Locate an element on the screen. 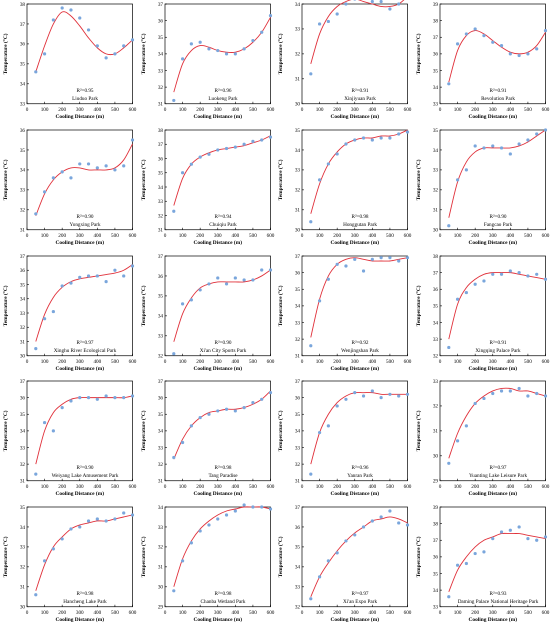 Image resolution: width=550 pixels, height=629 pixels. park-name-label: Wenjingshan Park is located at coordinates (360, 350).